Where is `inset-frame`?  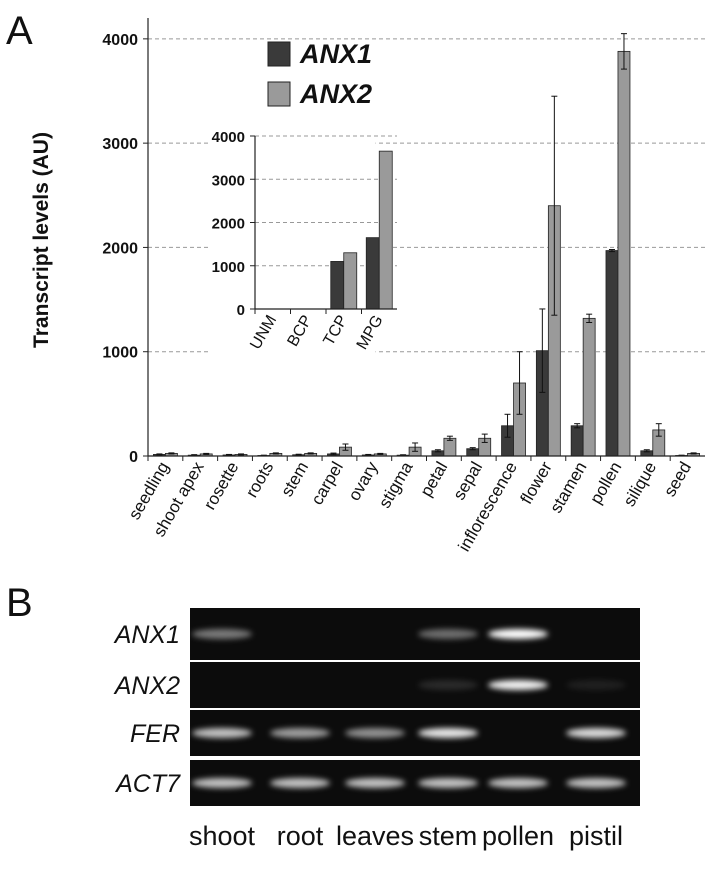
inset-frame is located at coordinates (292, 245).